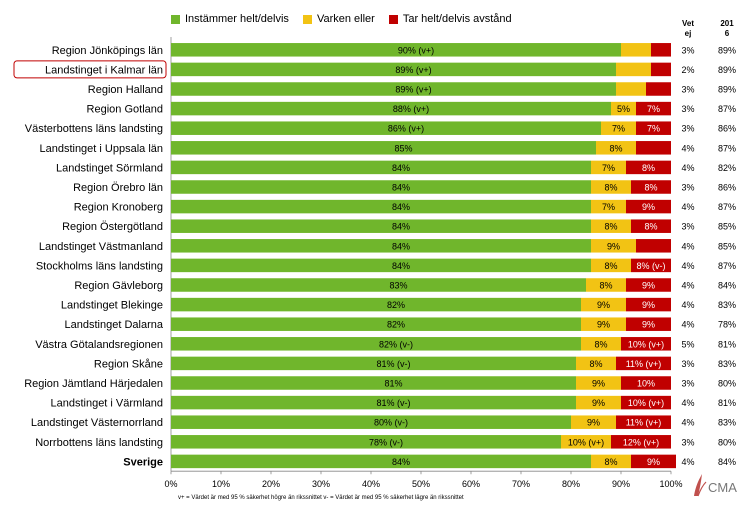  Describe the element at coordinates (99, 443) in the screenshot. I see `category-label: Norrbottens läns landsting` at that location.